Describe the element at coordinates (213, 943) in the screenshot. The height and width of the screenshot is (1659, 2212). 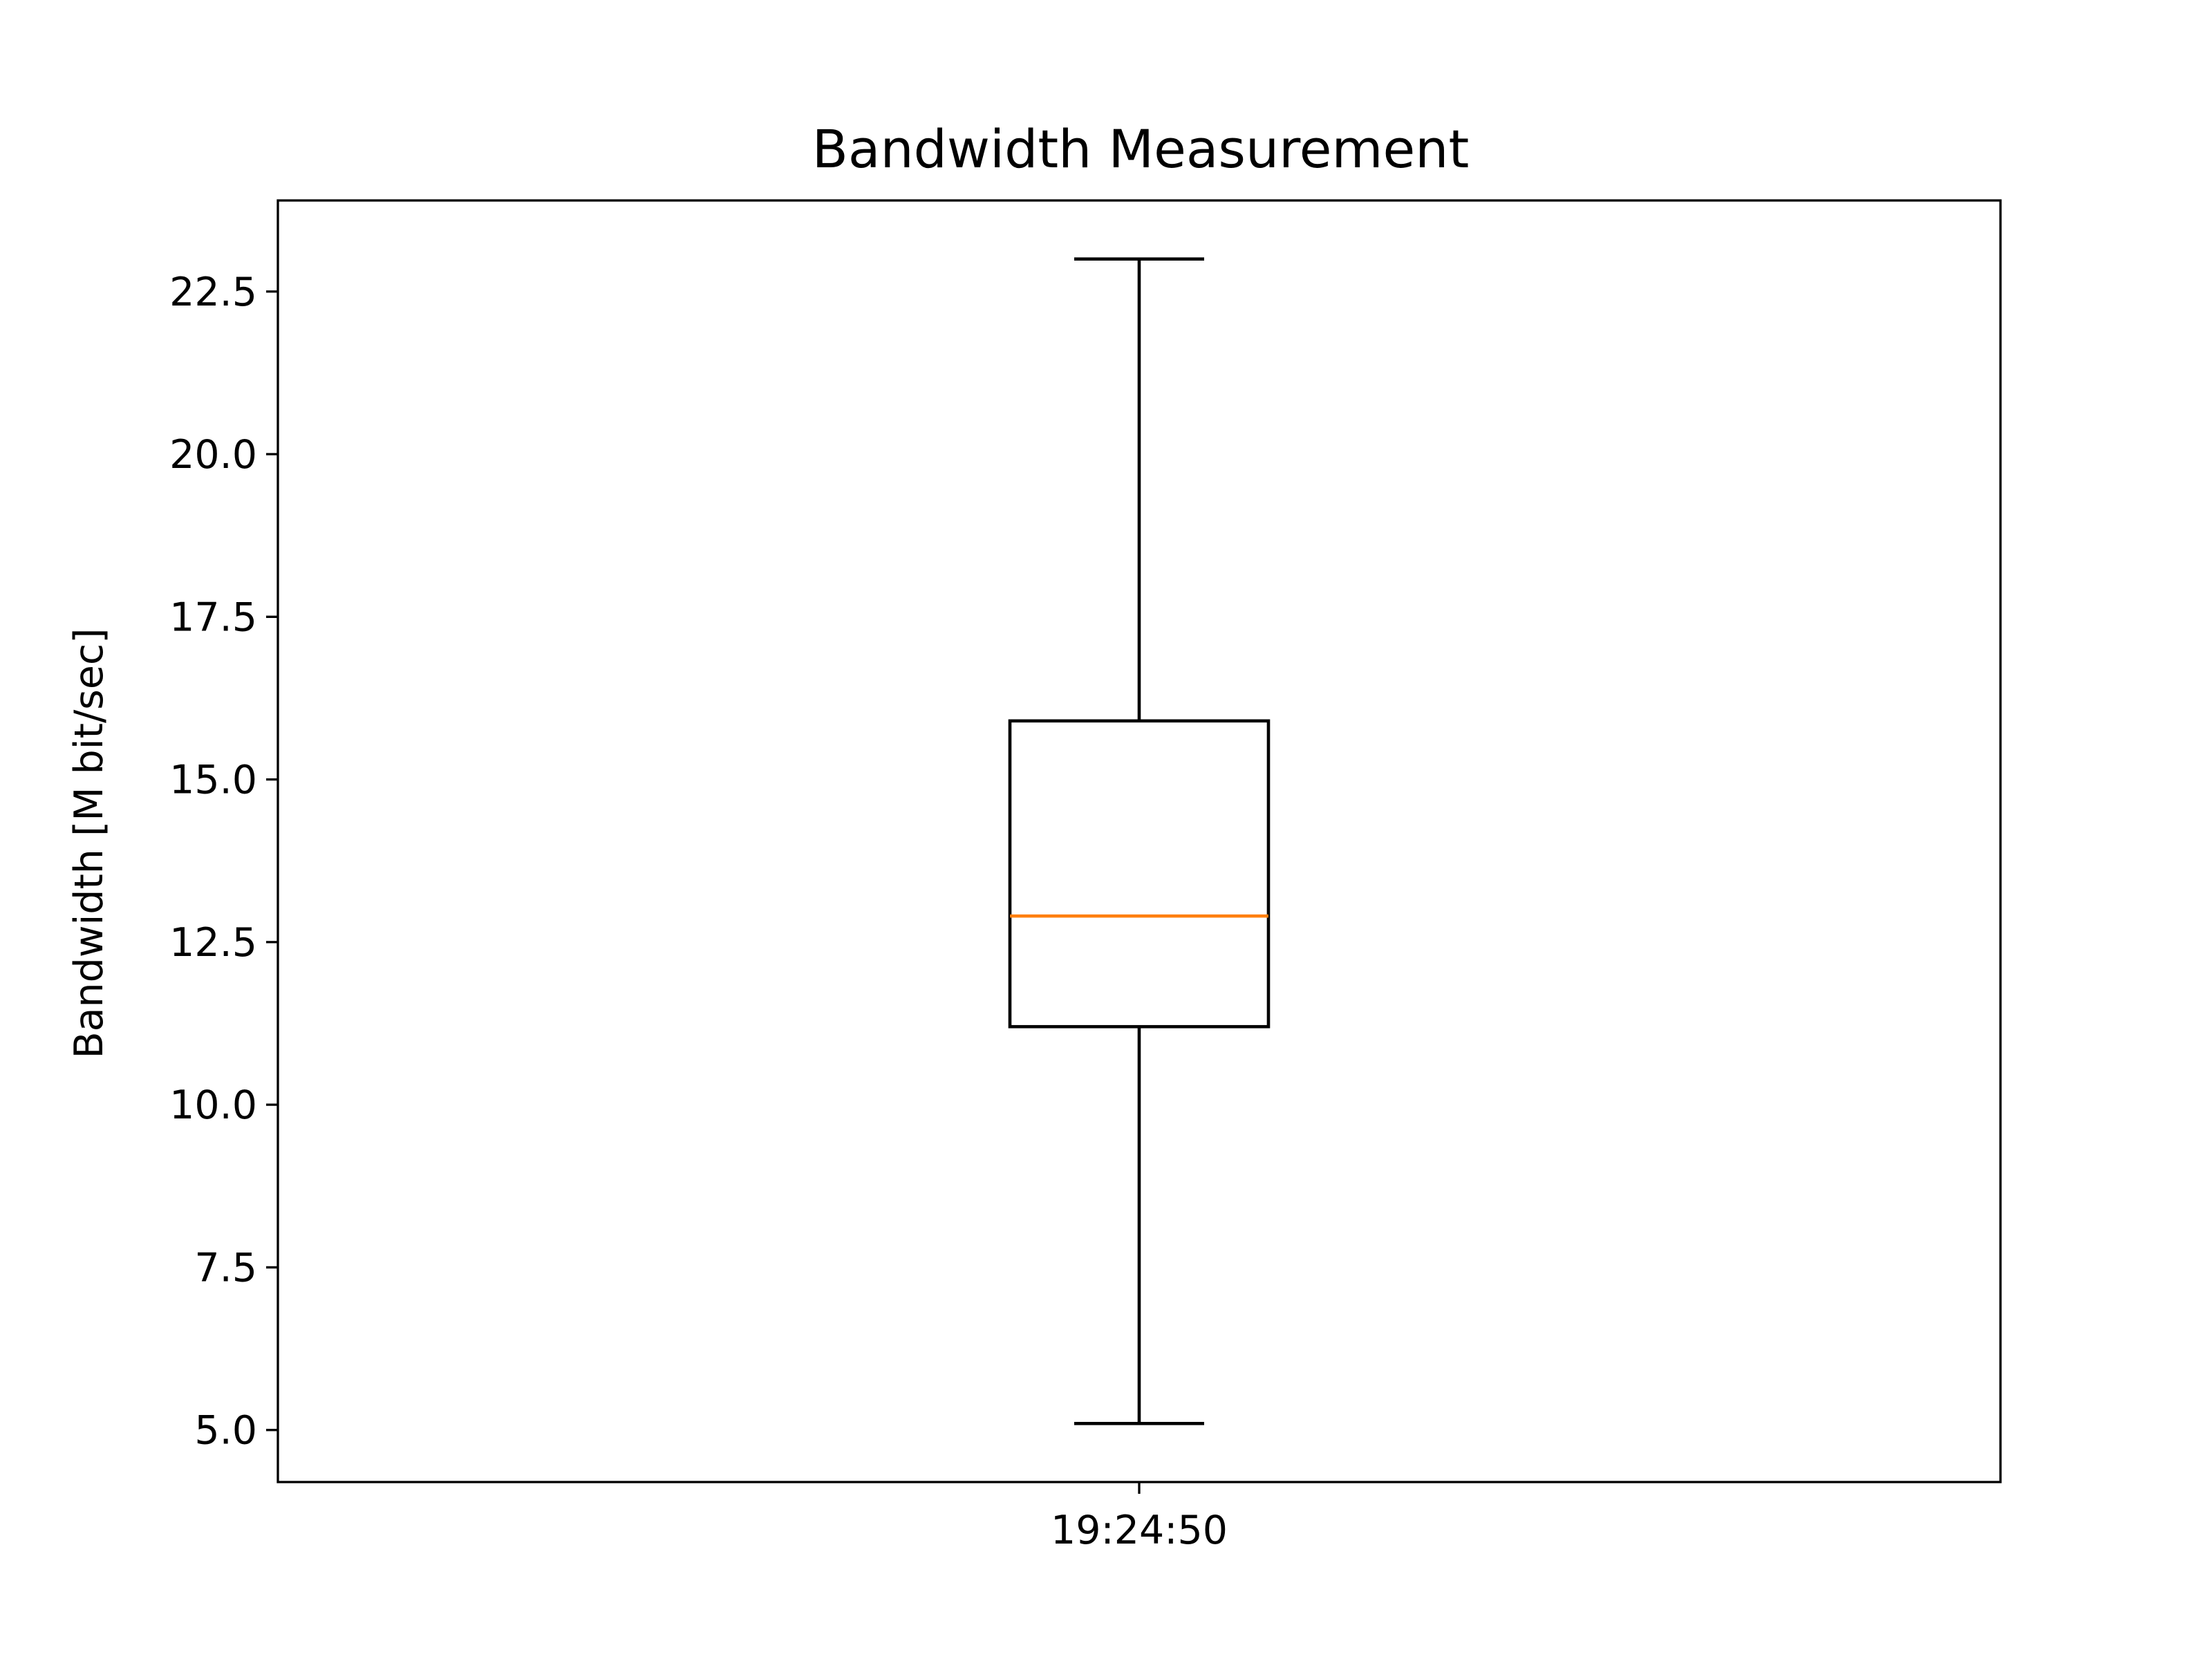
I see `y-tick-label: 12.5` at that location.